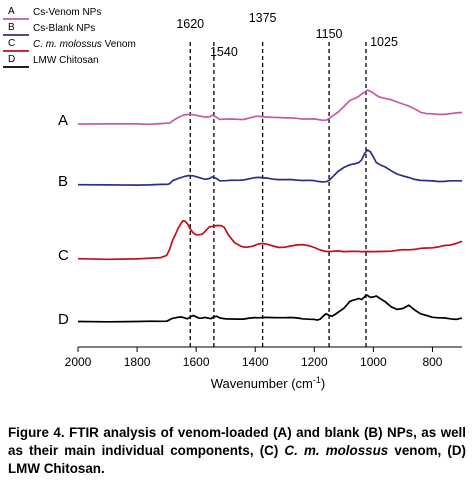  I want to click on x-tick-label-1200: 1200, so click(314, 362).